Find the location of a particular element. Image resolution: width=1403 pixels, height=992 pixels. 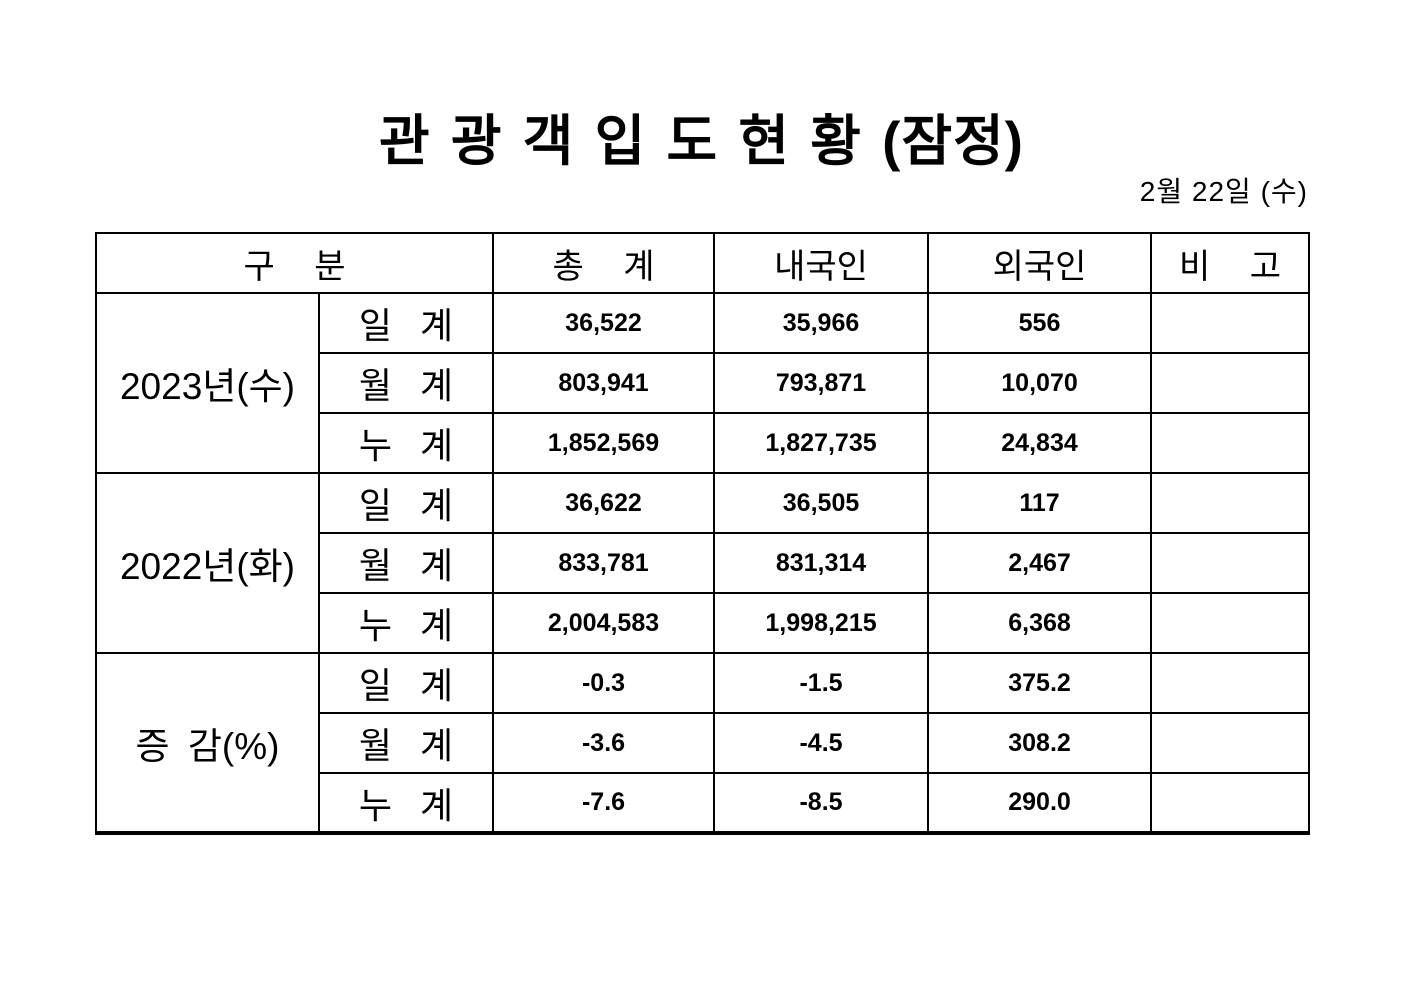

group-label-2023: 2023년(수) is located at coordinates (207, 383).